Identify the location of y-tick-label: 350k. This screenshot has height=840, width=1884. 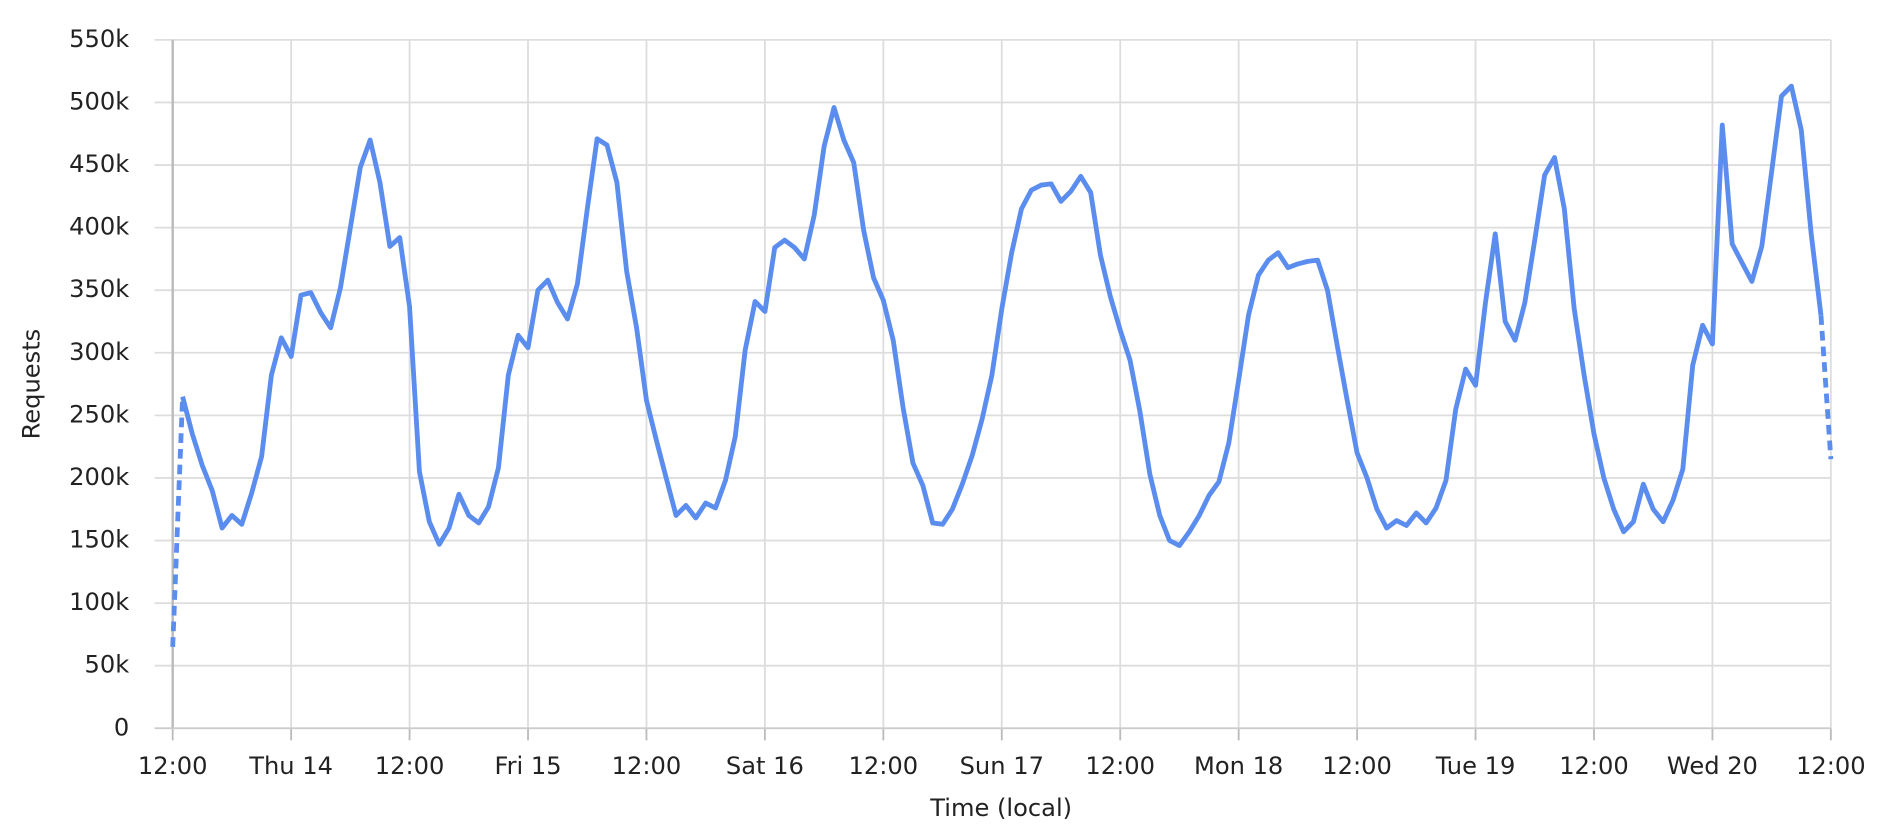
(99, 289).